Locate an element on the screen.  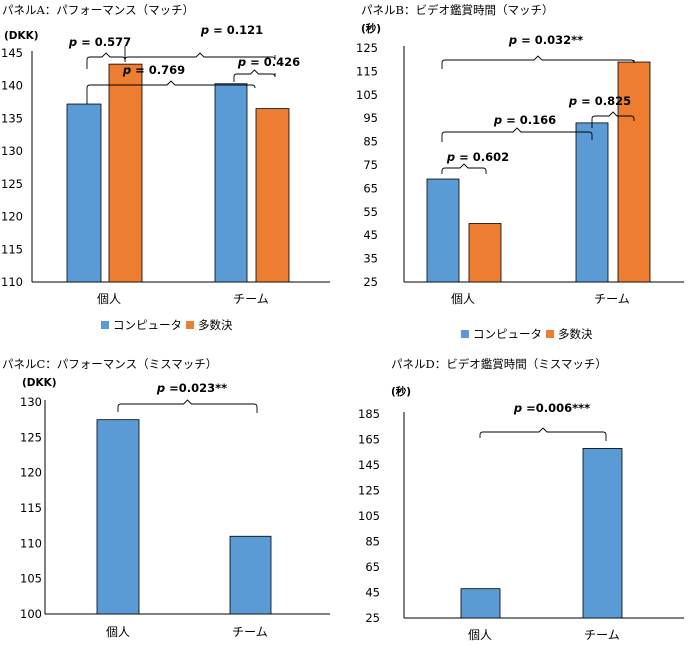
panel-d-y-tick-label: 85 is located at coordinates (372, 542).